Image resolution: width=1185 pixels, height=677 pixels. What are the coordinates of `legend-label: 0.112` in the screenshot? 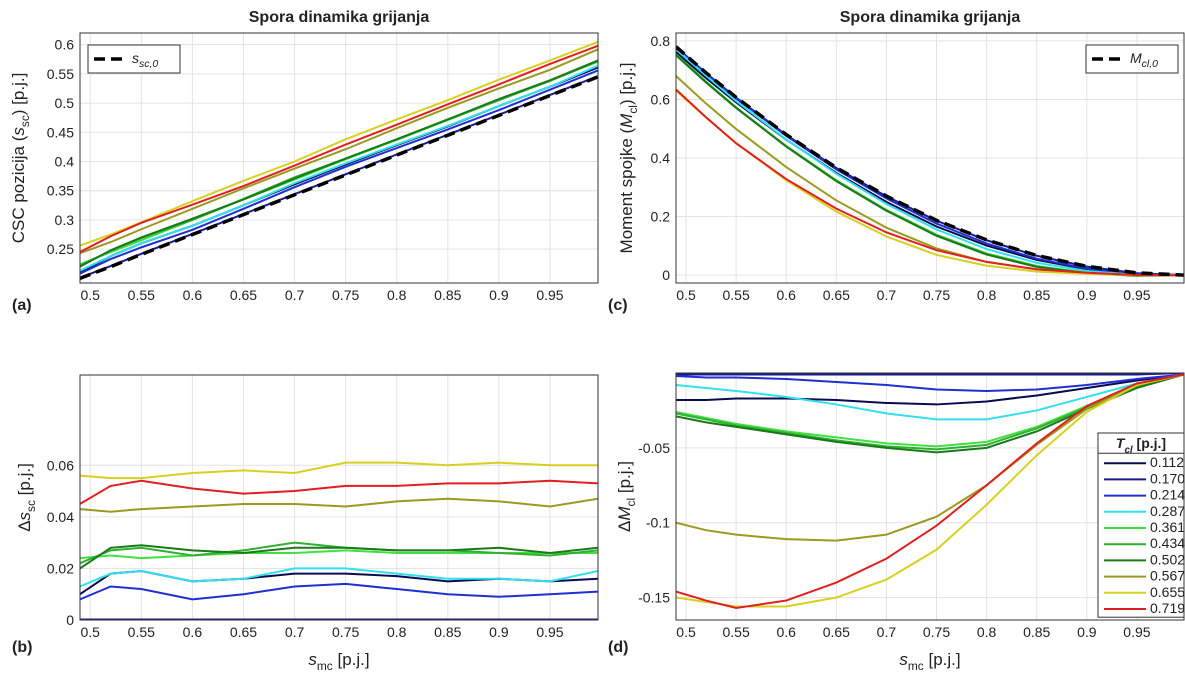 It's located at (1167, 462).